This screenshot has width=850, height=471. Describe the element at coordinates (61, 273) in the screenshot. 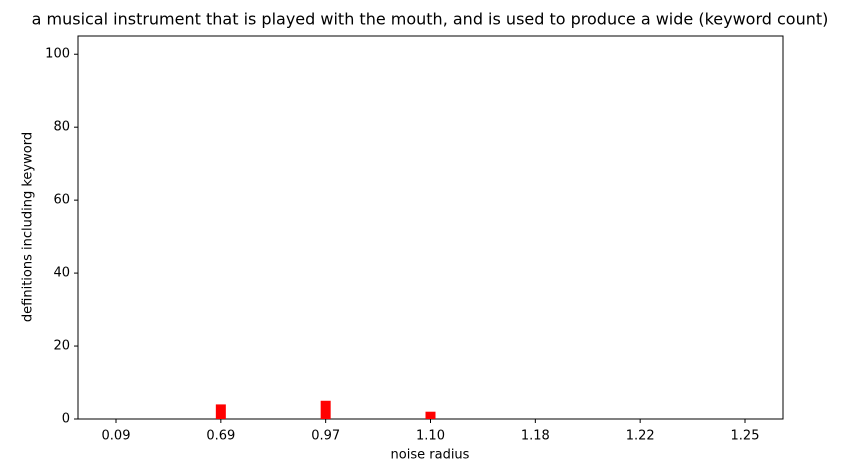

I see `y-tick-label: 40` at that location.